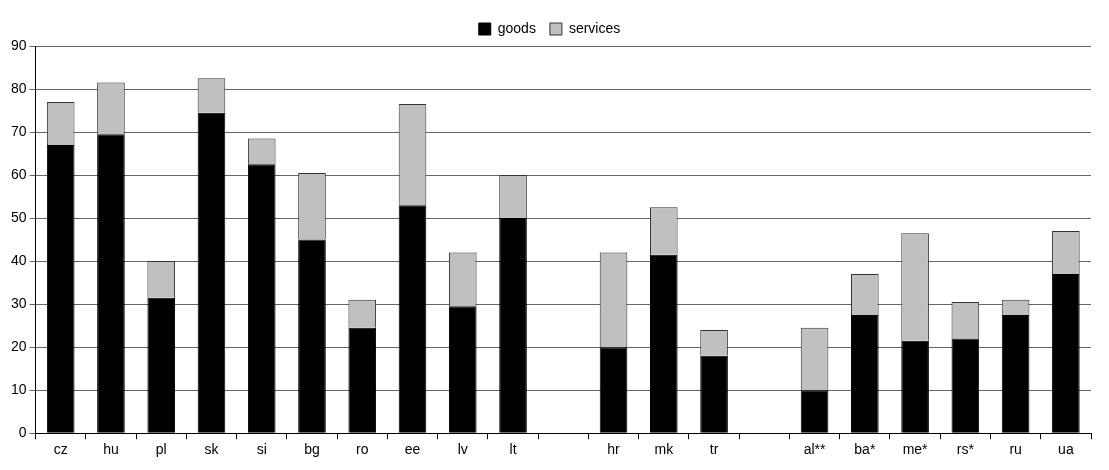 This screenshot has width=1109, height=470. What do you see at coordinates (865, 449) in the screenshot?
I see `x-tick-label: ba*` at bounding box center [865, 449].